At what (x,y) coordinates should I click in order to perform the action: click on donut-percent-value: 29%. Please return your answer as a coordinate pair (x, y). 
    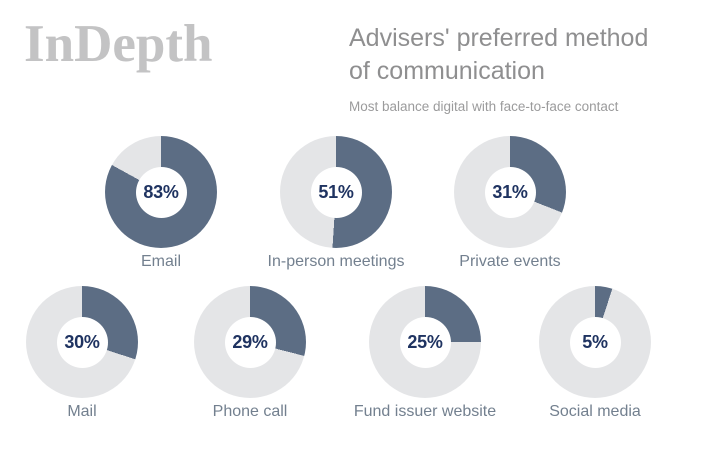
    Looking at the image, I should click on (250, 341).